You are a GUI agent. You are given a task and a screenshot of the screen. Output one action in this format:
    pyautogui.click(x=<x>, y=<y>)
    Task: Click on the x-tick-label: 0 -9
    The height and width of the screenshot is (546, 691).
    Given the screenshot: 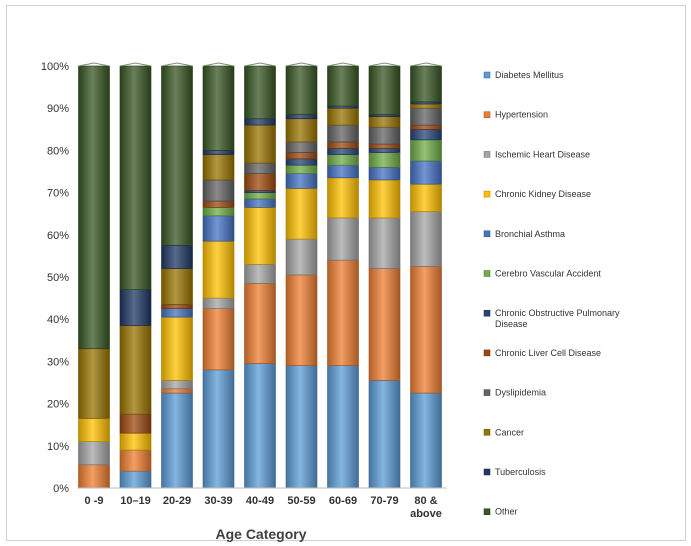 What is the action you would take?
    pyautogui.click(x=94, y=501)
    